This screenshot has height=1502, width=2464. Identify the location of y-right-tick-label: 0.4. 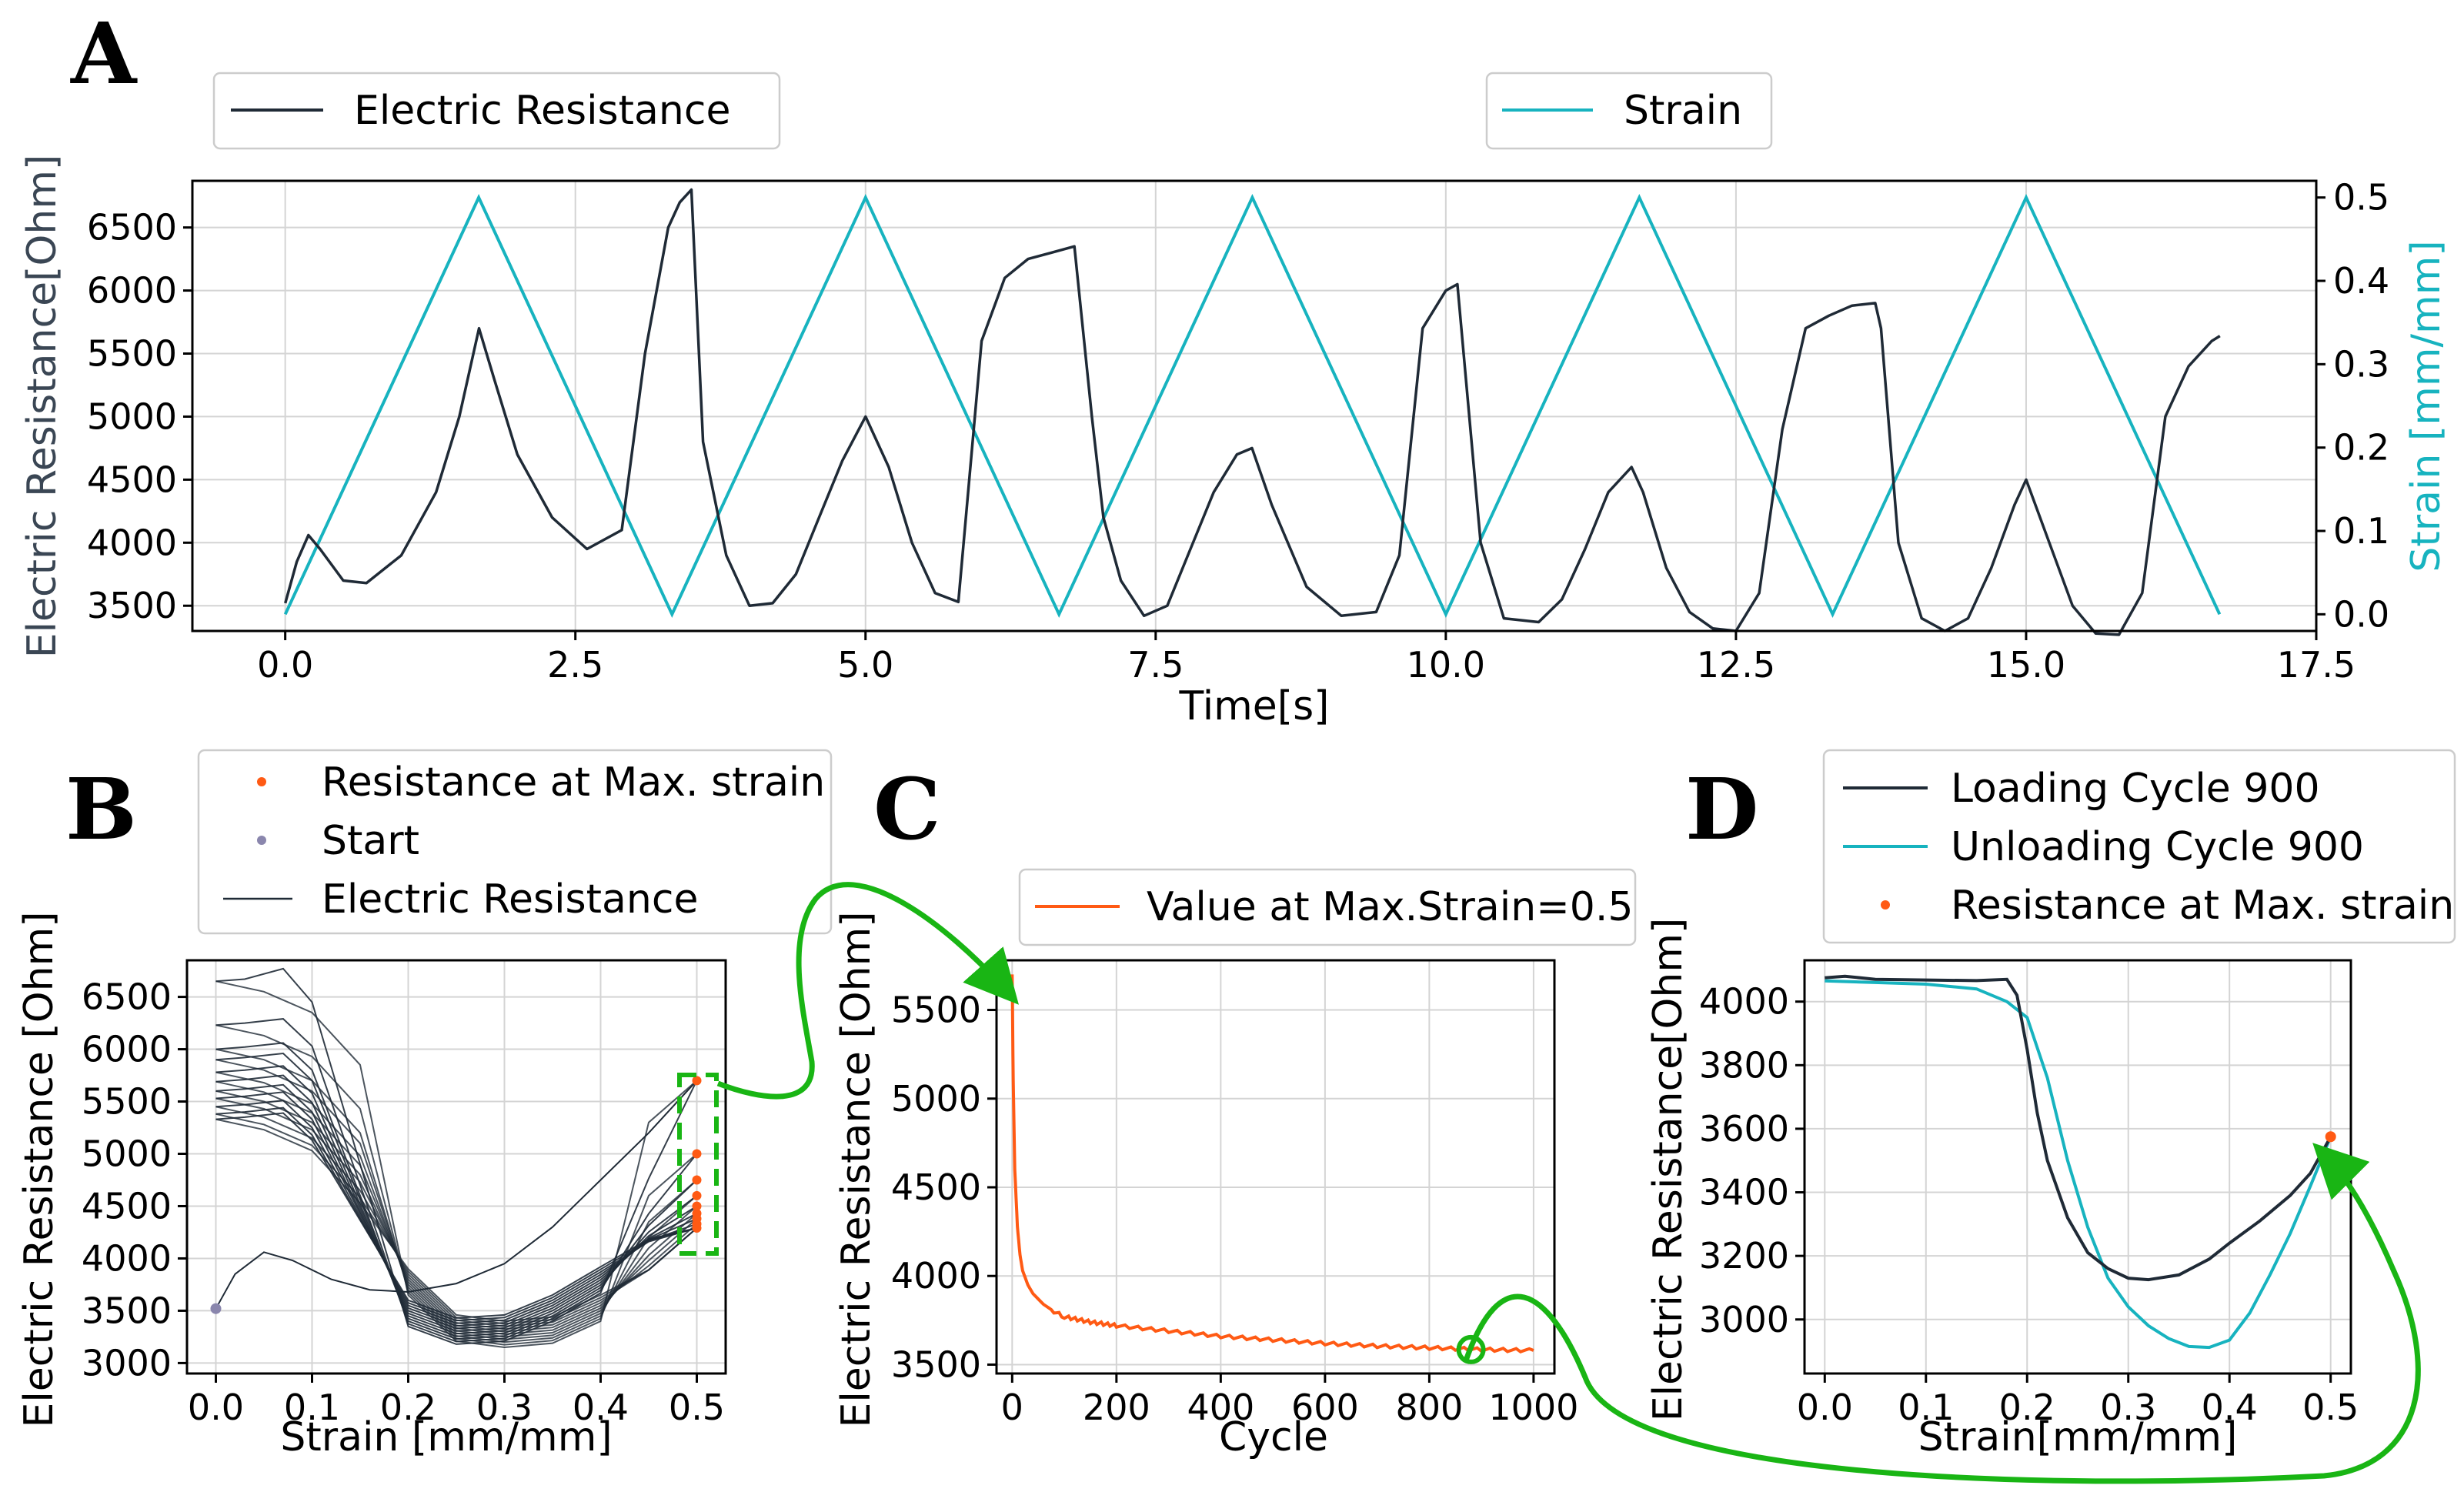
(2361, 281).